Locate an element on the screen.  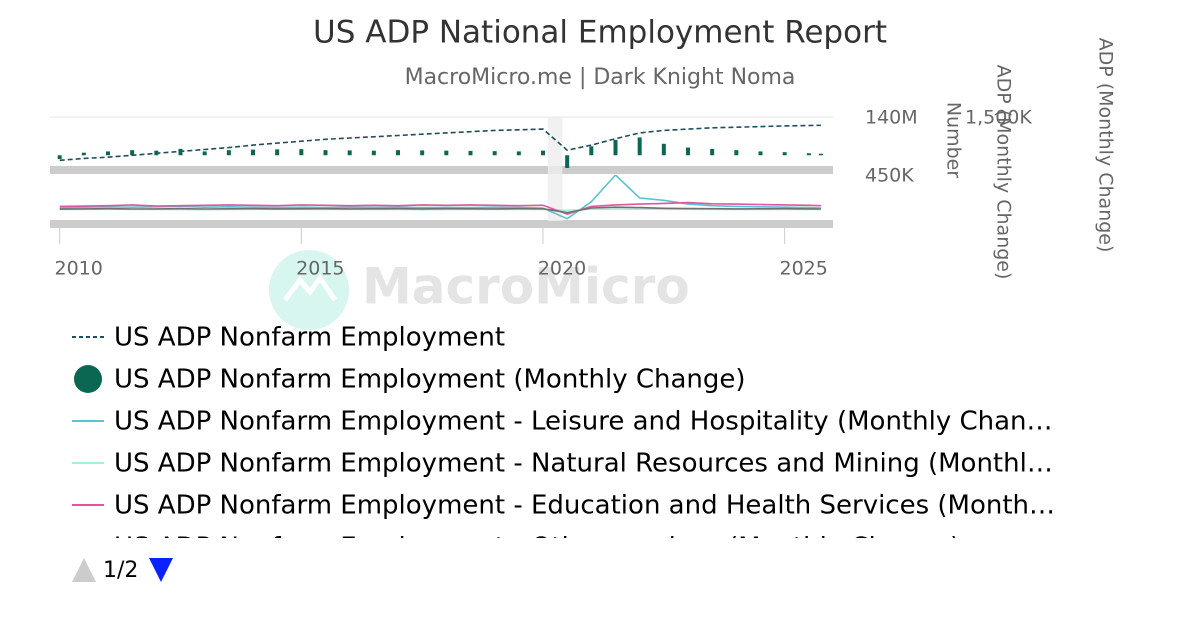
x-tick-label: 2010 is located at coordinates (78, 269).